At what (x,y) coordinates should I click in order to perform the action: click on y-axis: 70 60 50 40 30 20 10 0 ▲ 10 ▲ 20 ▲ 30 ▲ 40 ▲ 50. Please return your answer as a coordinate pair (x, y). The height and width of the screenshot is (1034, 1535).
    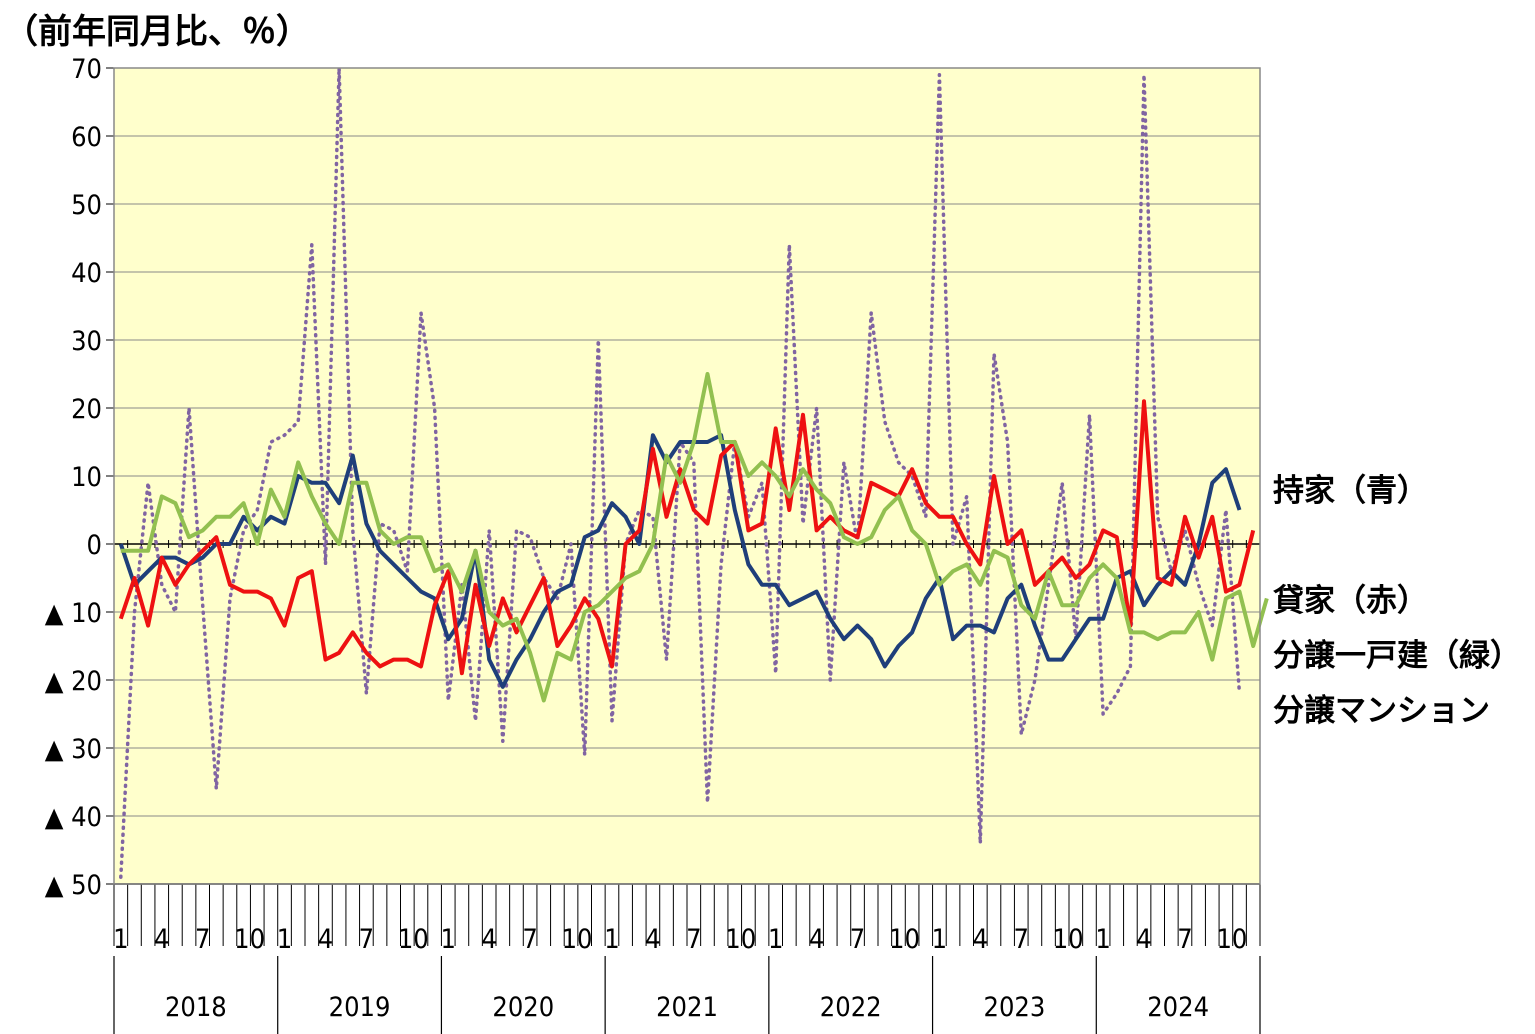
    Looking at the image, I should click on (79, 477).